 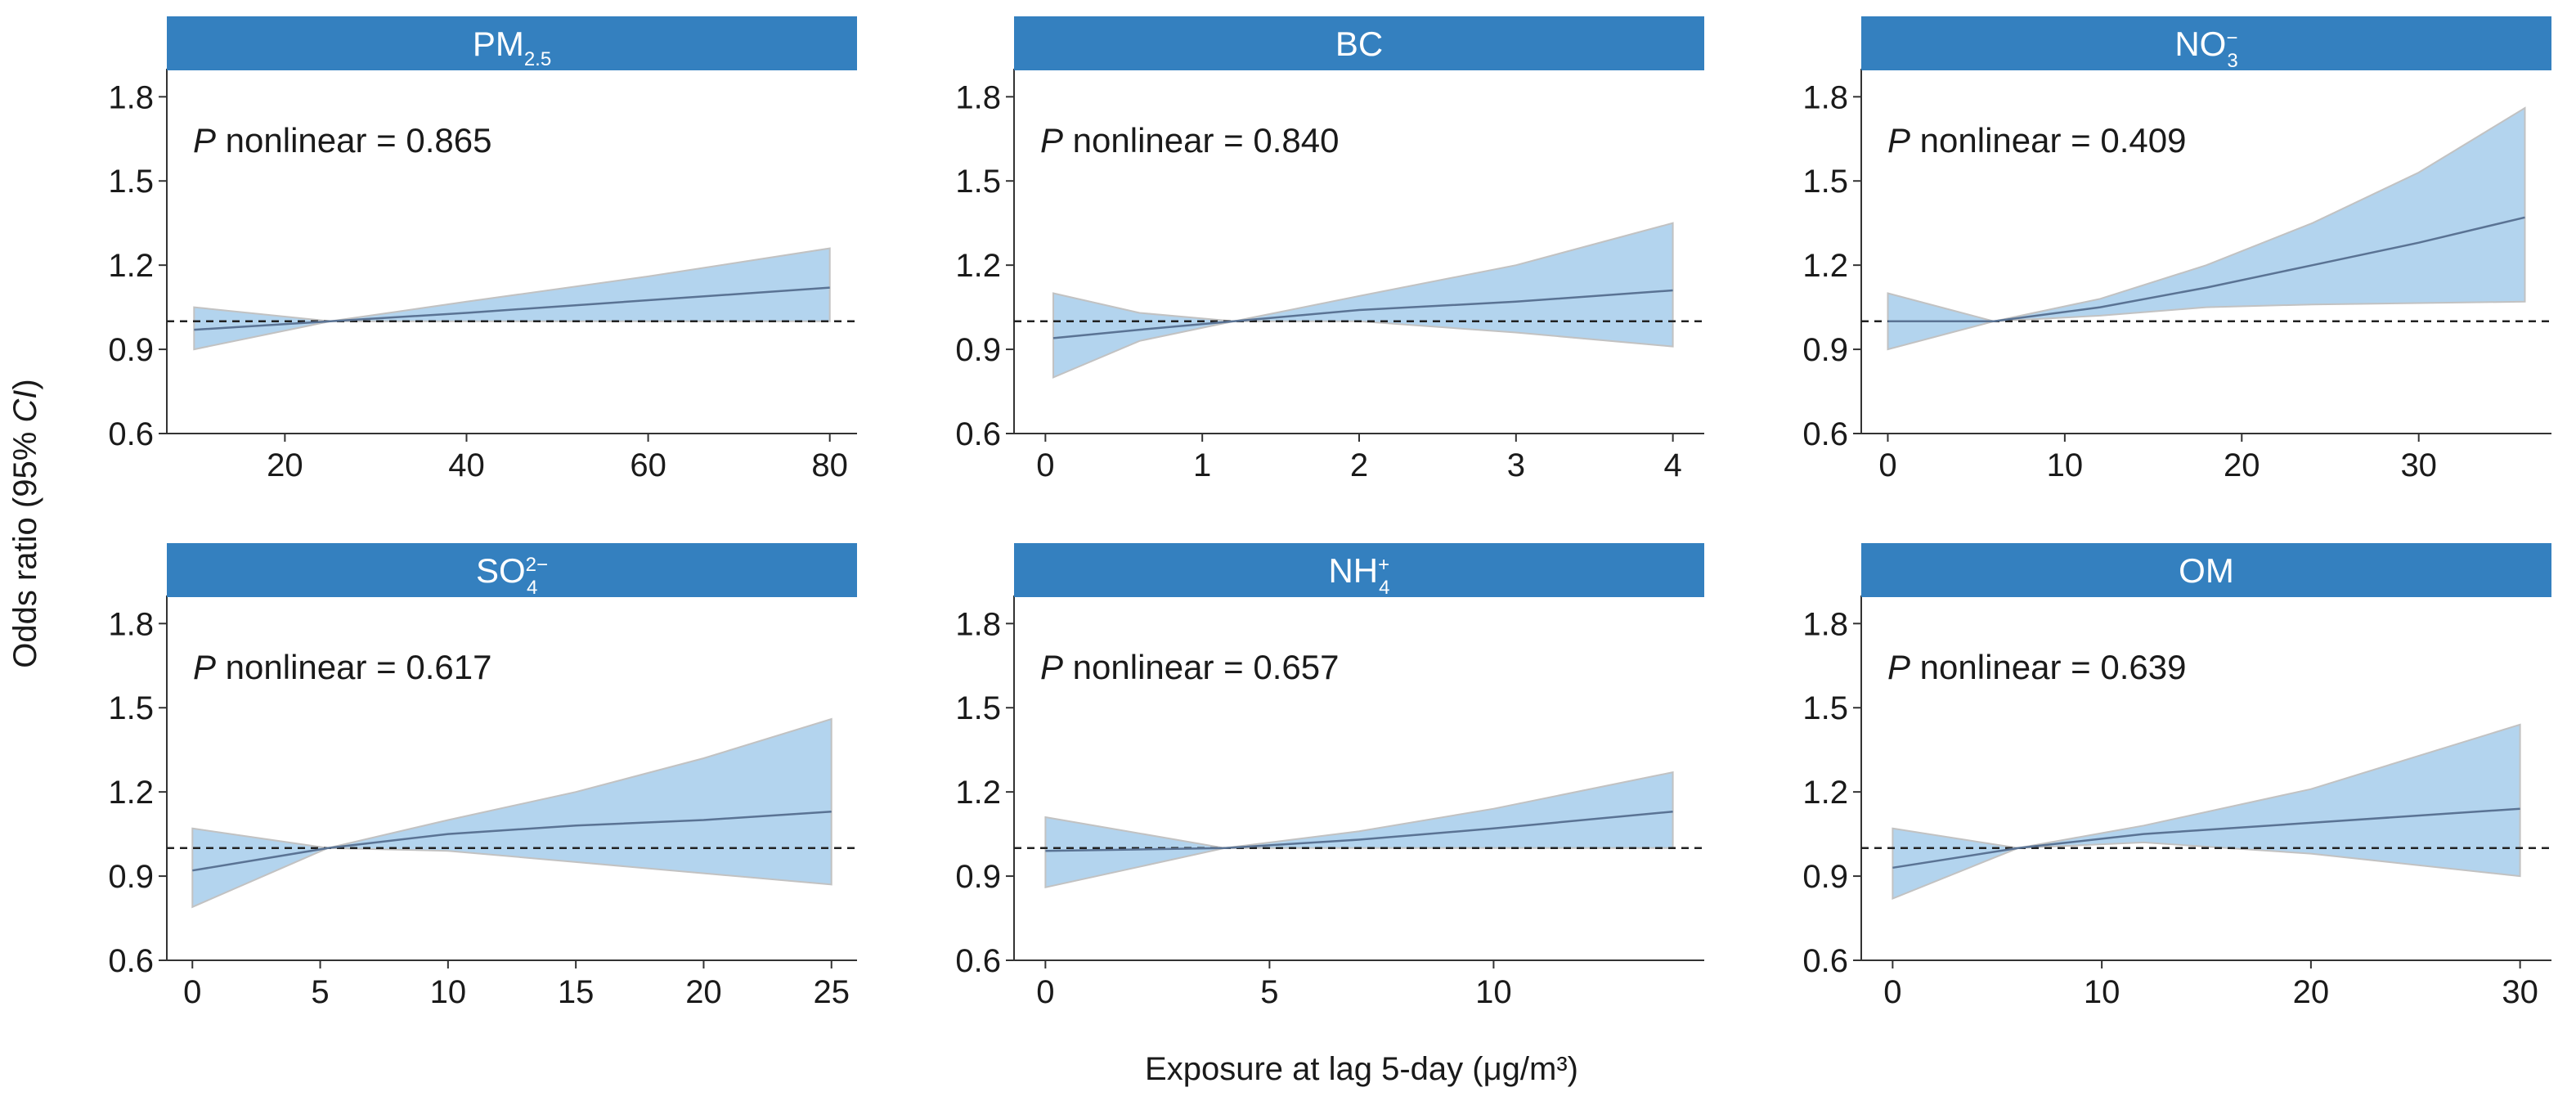 What do you see at coordinates (353, 667) in the screenshot?
I see `p-nonlinear-value: nonlinear = 0.617` at bounding box center [353, 667].